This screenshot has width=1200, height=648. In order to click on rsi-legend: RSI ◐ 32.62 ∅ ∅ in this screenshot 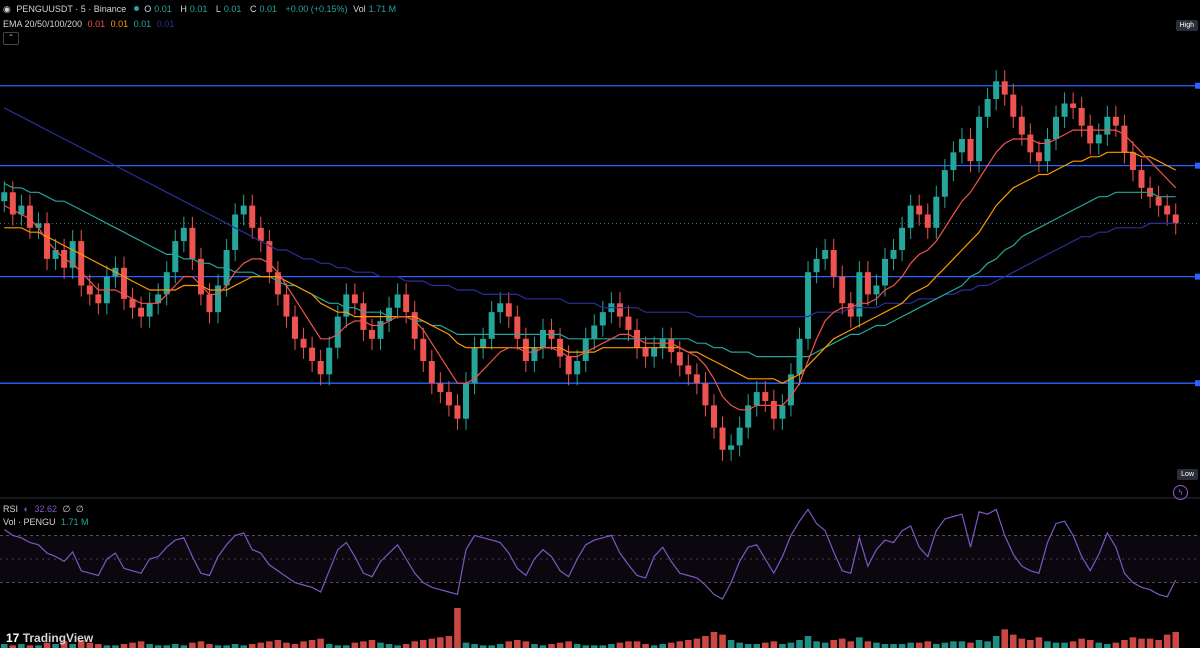, I will do `click(45, 509)`.